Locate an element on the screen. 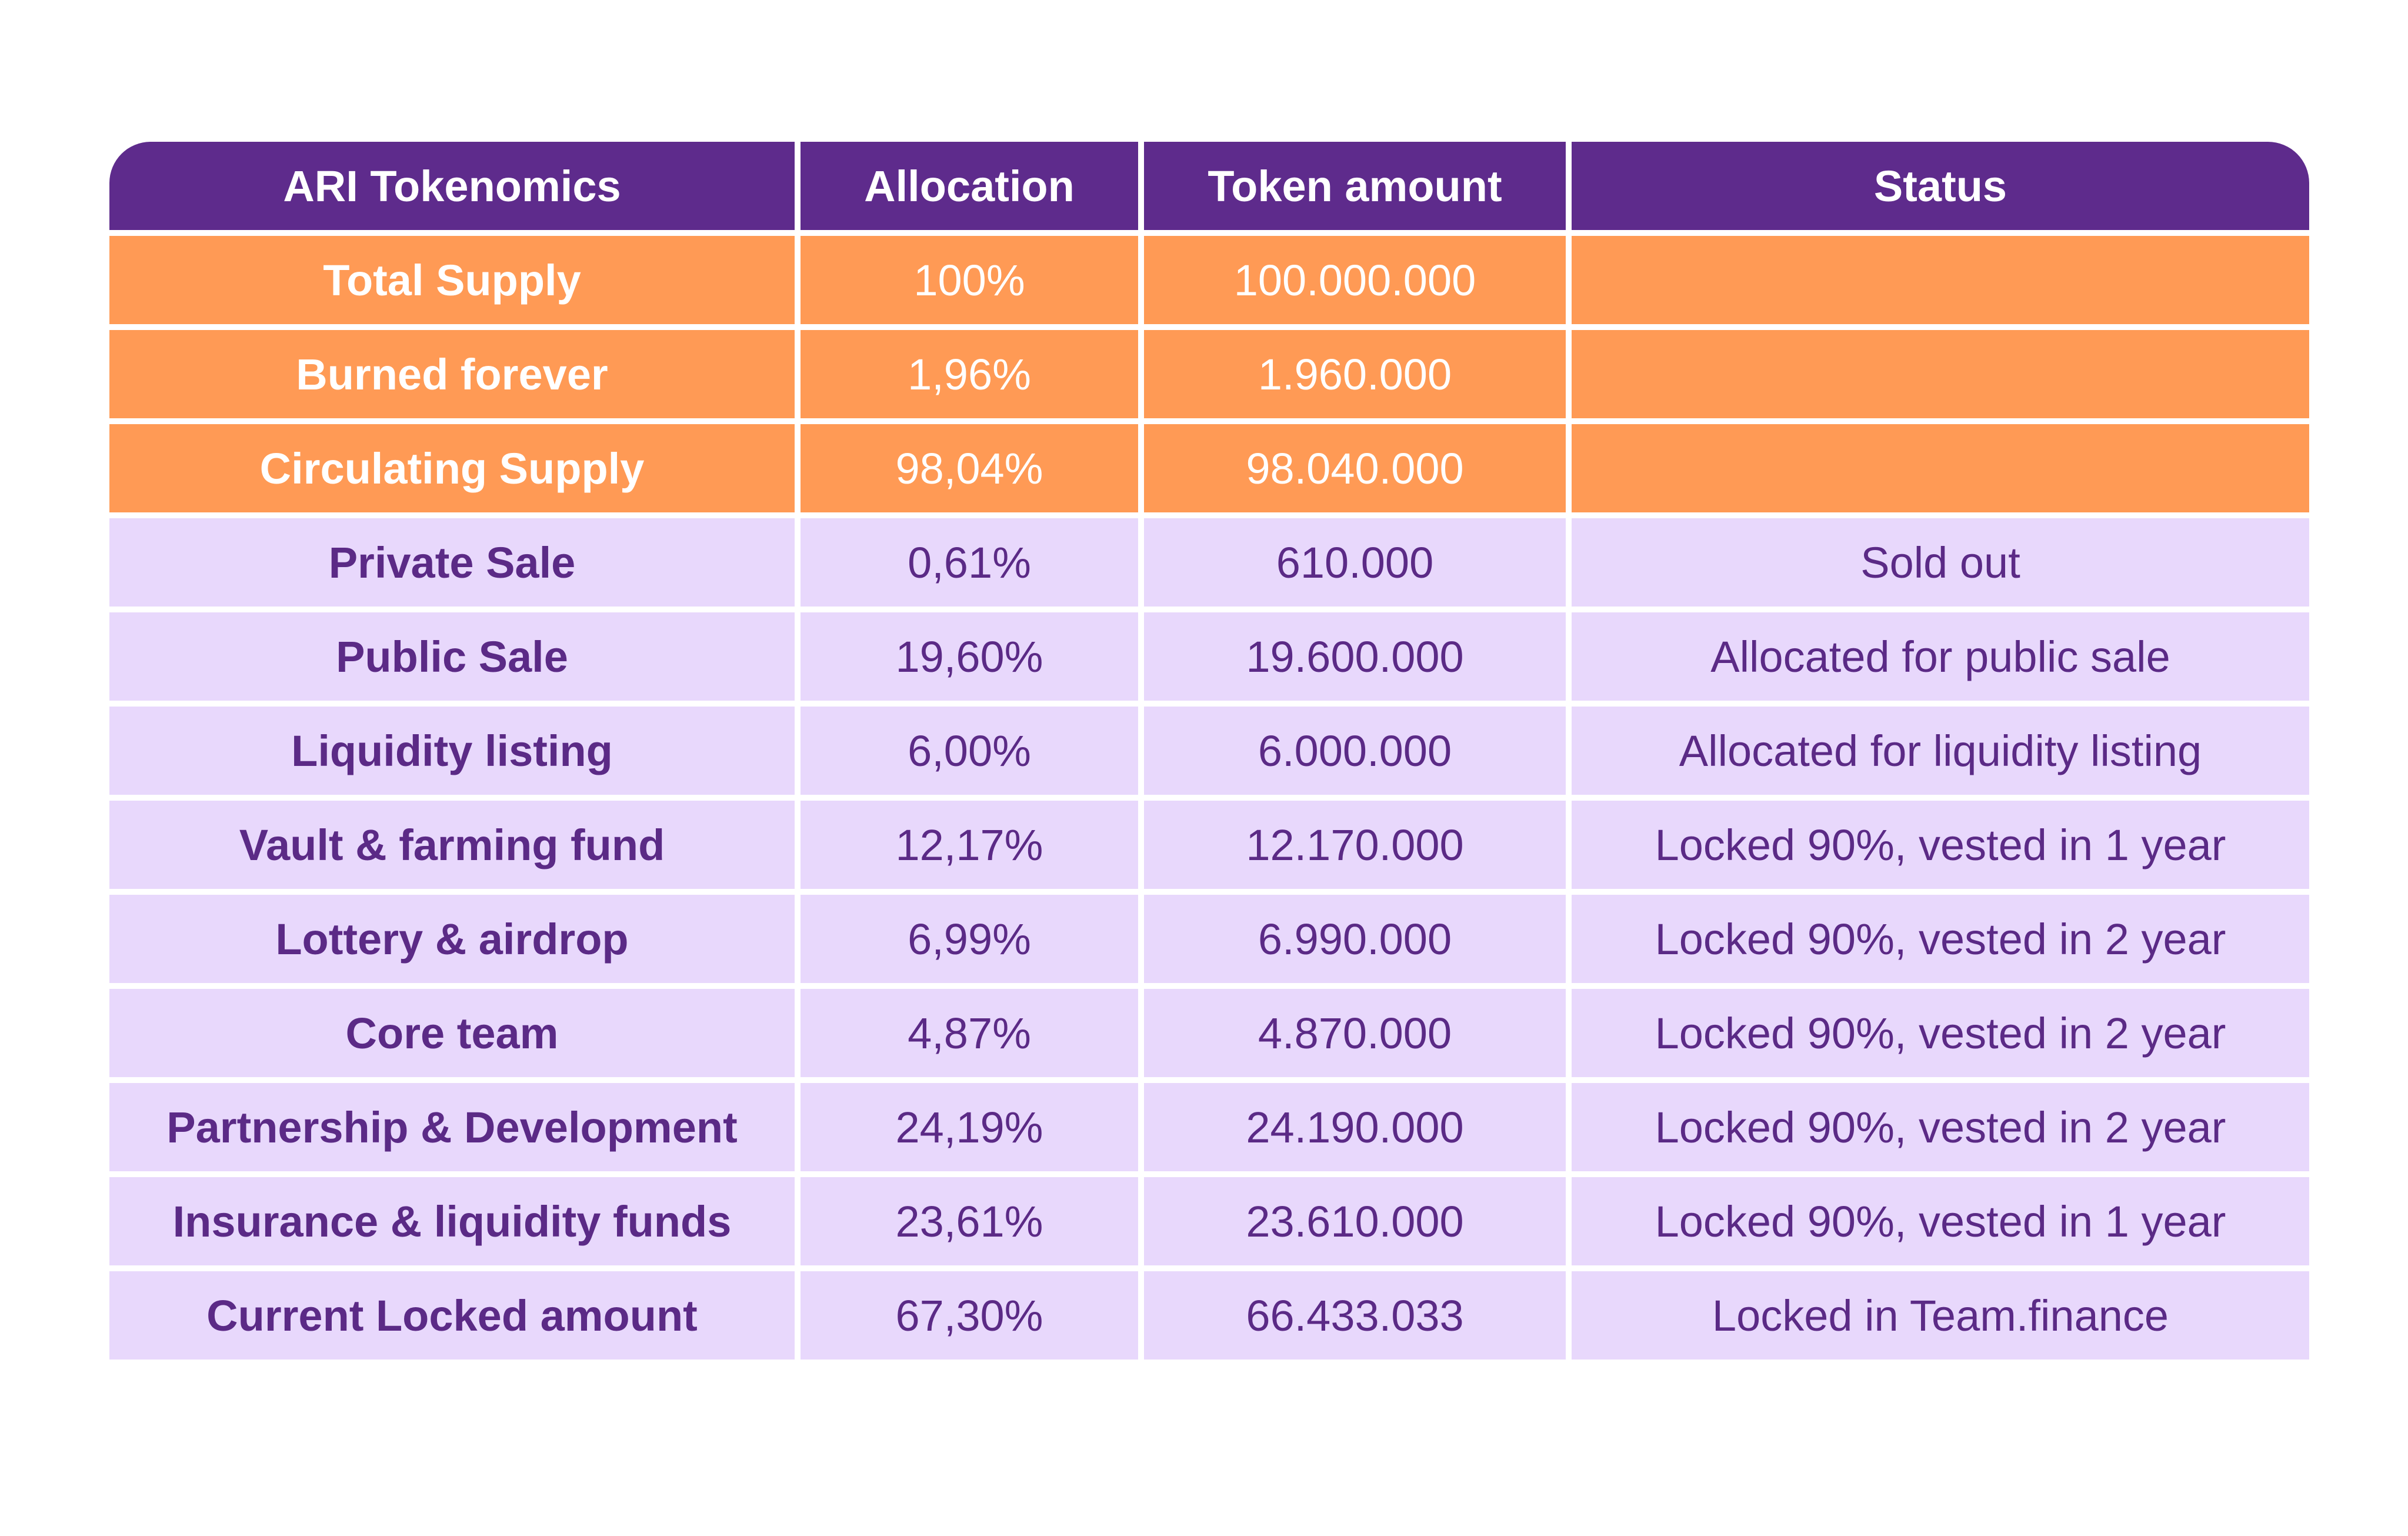 Image resolution: width=2408 pixels, height=1536 pixels. column-header-token-amount: Token amount is located at coordinates (1355, 186).